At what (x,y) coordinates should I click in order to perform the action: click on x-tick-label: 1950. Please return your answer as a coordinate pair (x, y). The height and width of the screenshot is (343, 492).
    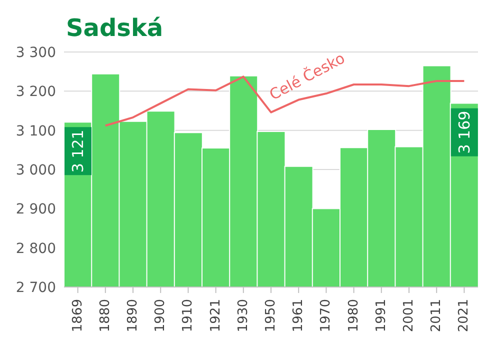
    Looking at the image, I should click on (271, 315).